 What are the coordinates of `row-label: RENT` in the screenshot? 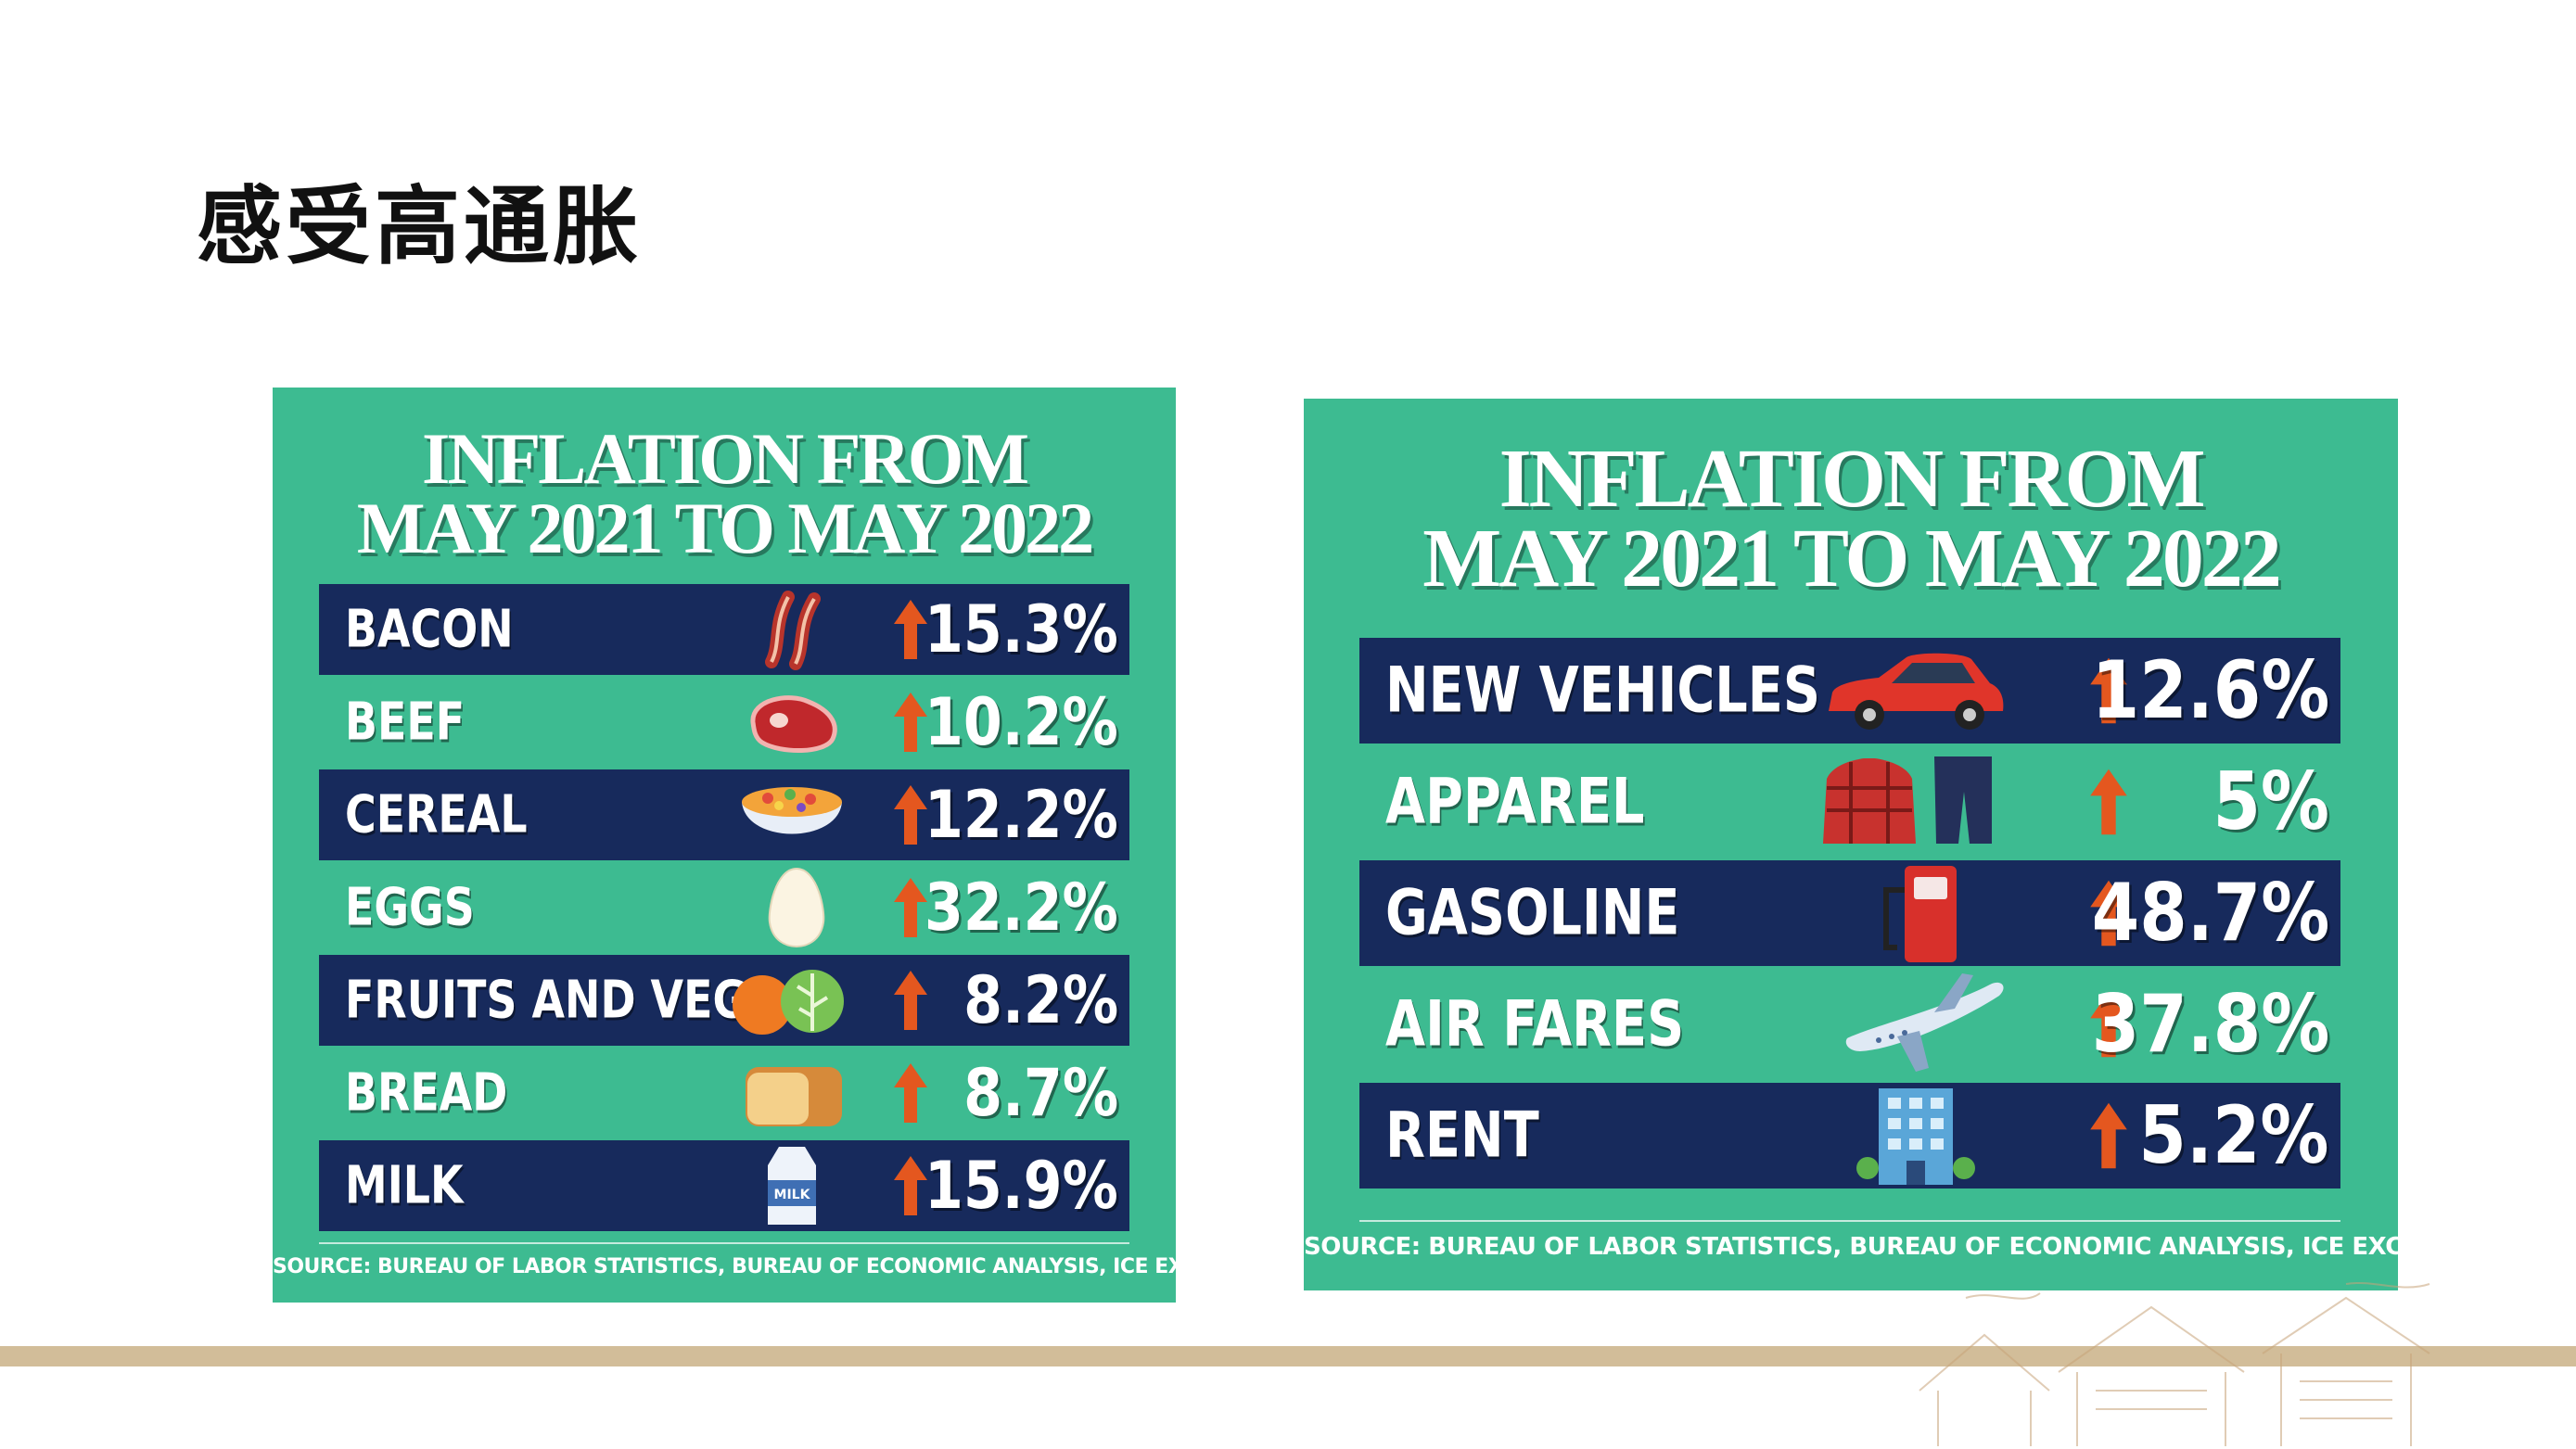 It's located at (1462, 1136).